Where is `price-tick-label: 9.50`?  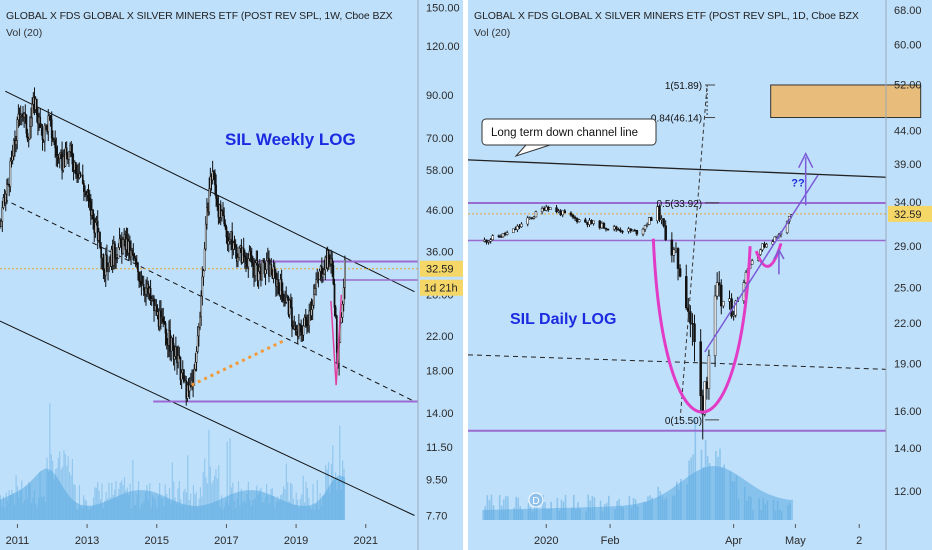
price-tick-label: 9.50 is located at coordinates (436, 481).